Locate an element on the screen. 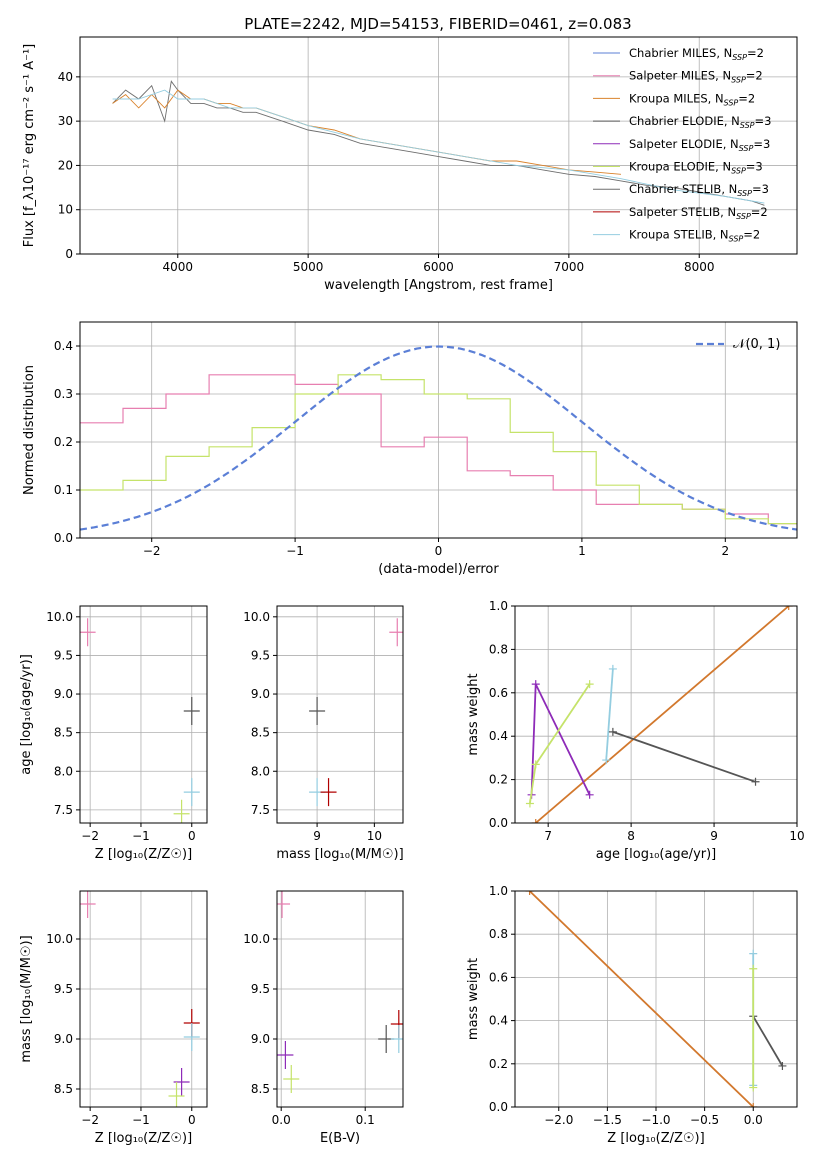 This screenshot has height=1170, width=819. legend-label-tail: =2 is located at coordinates (759, 212).